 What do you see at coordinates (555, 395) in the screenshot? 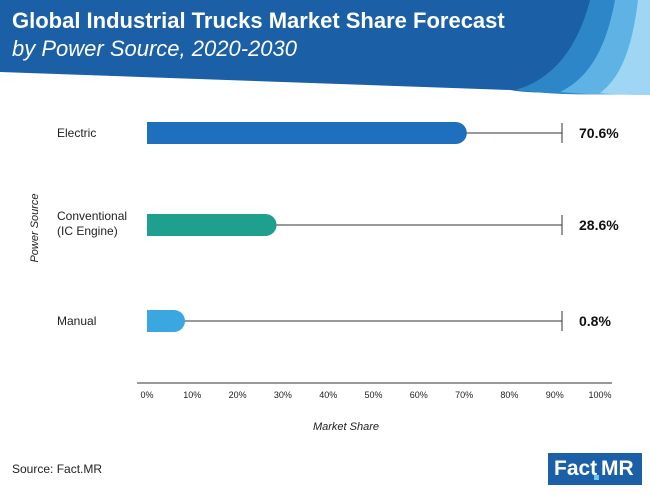
I see `x-tick-label: 90%` at bounding box center [555, 395].